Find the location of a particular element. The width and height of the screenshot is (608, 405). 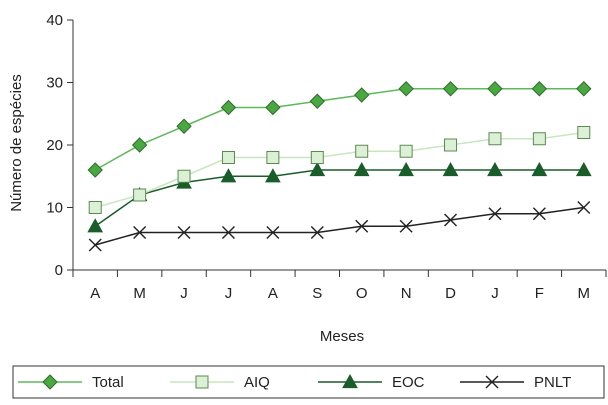

series-pnlt is located at coordinates (339, 226).